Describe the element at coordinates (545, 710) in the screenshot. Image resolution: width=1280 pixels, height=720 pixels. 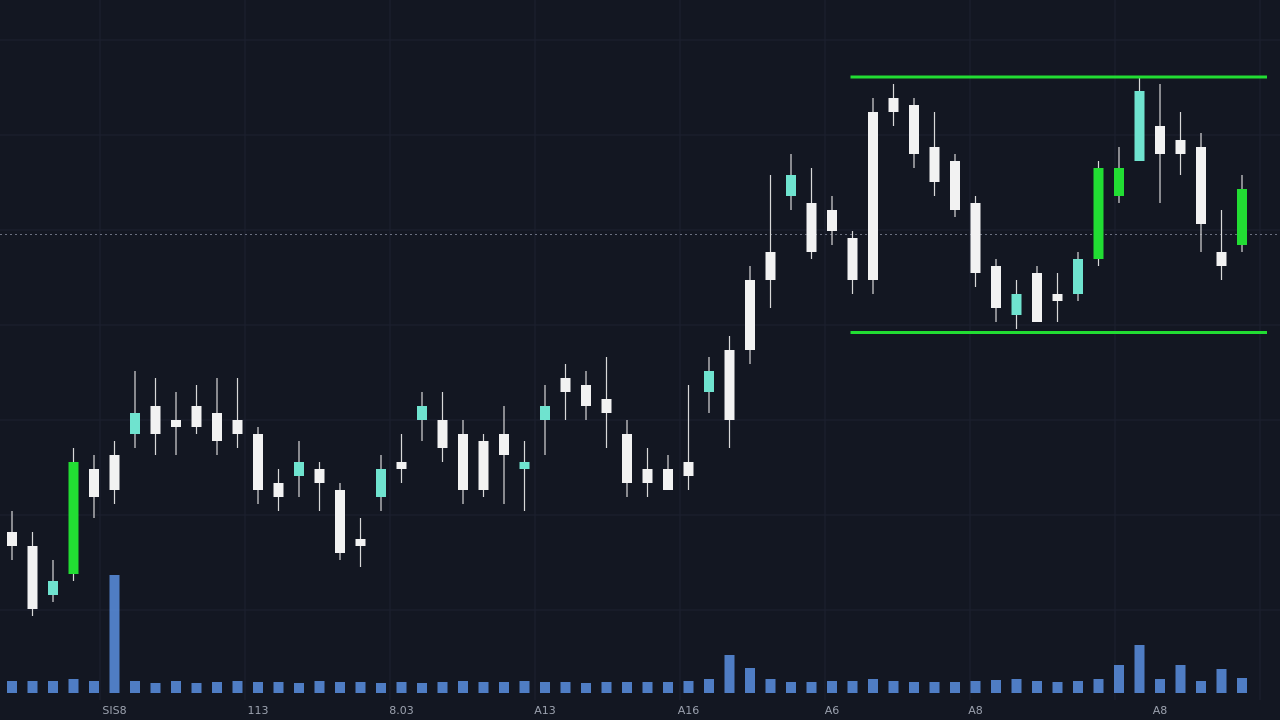
I see `x-tick-label: A13` at that location.